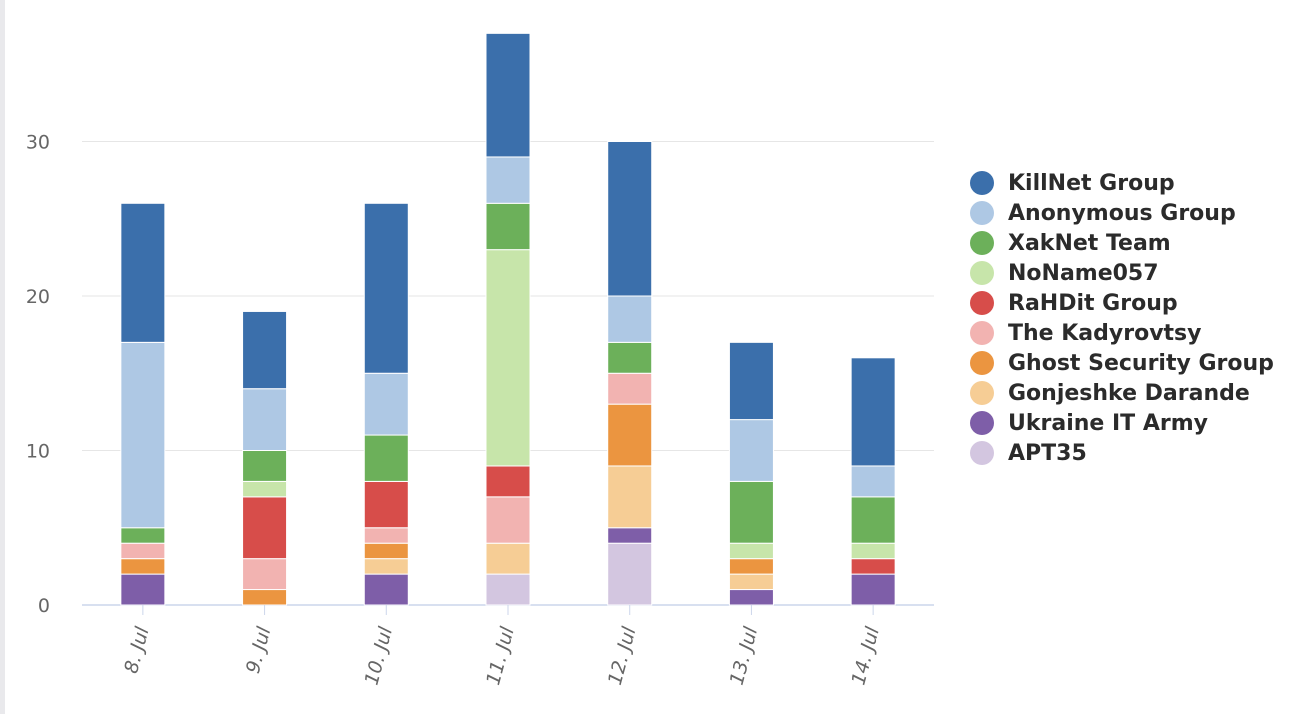  I want to click on legend-item: Ghost Security Group, so click(1122, 363).